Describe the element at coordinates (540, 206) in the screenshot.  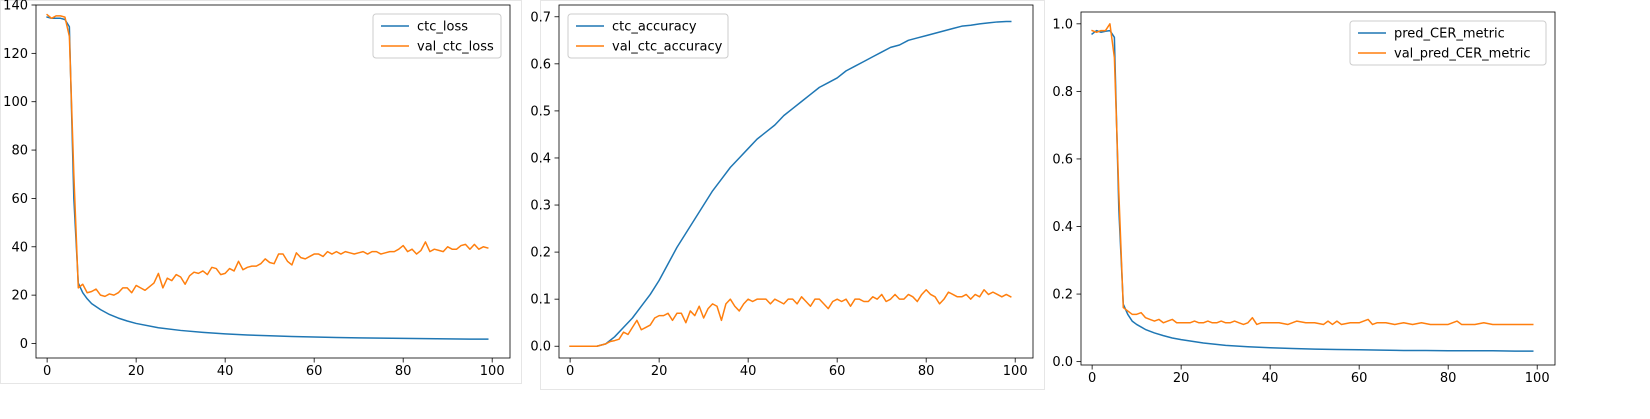
I see `y-tick-label: 0.3` at that location.